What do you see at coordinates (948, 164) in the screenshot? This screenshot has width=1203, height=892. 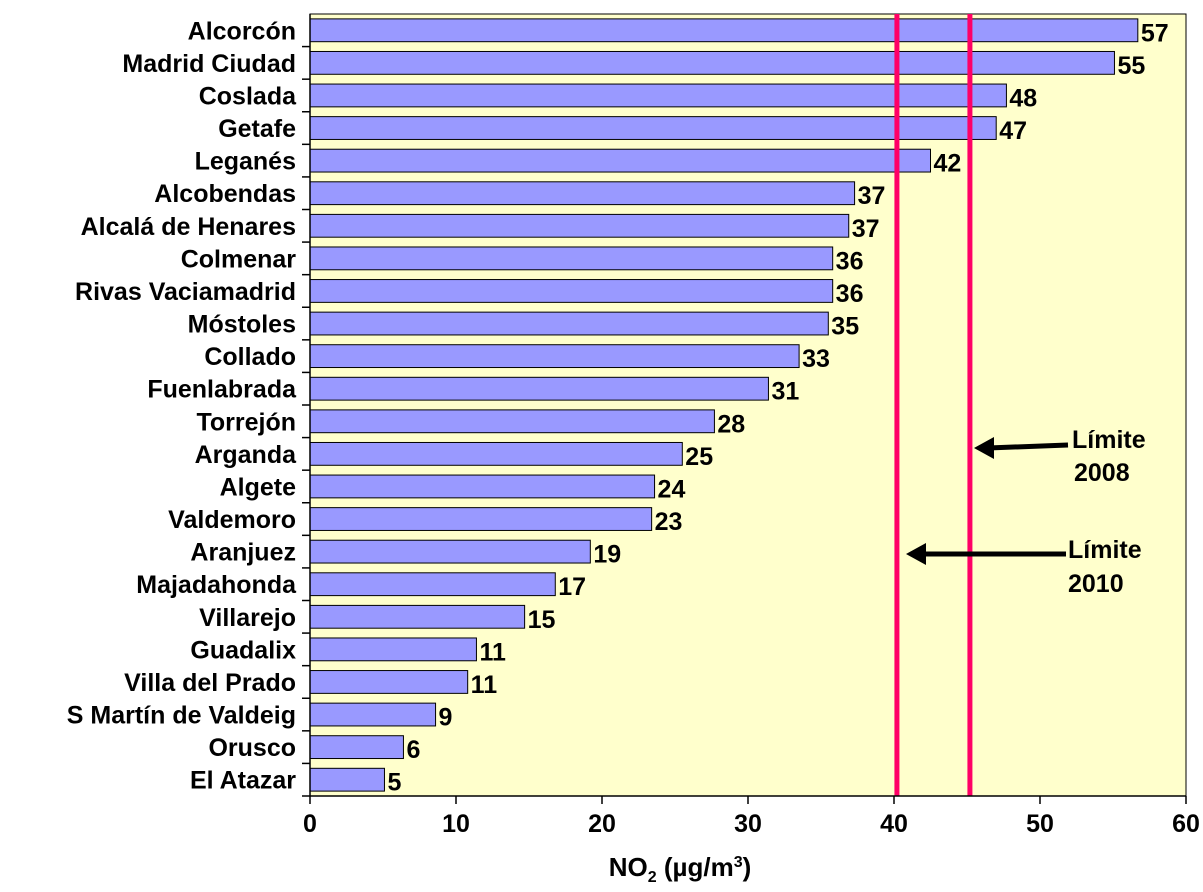 I see `value-label: 42` at bounding box center [948, 164].